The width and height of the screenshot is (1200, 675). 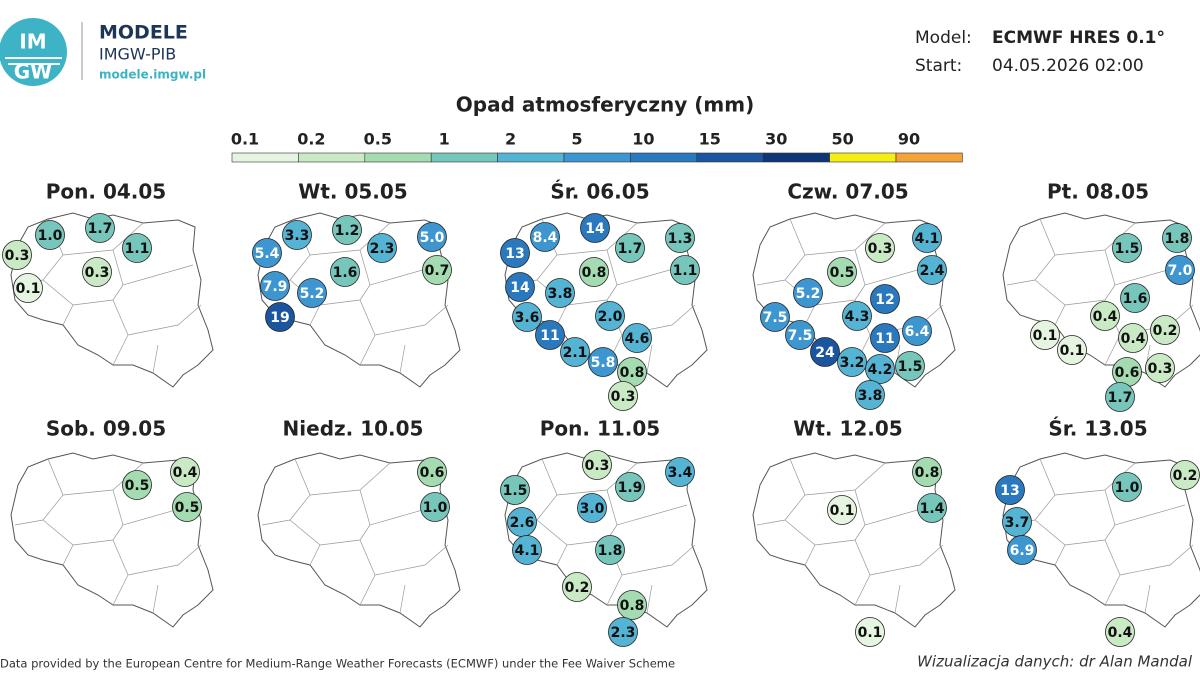 What do you see at coordinates (1097, 429) in the screenshot?
I see `day-title: Śr. 13.05` at bounding box center [1097, 429].